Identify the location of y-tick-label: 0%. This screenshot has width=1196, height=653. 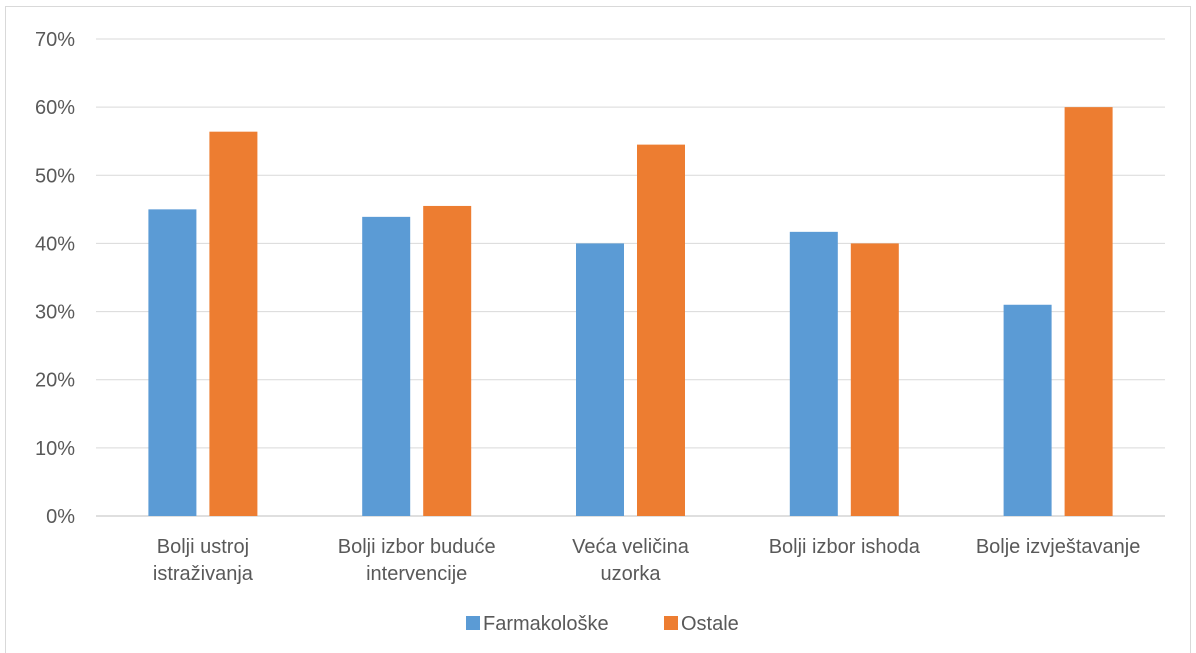
(60, 517).